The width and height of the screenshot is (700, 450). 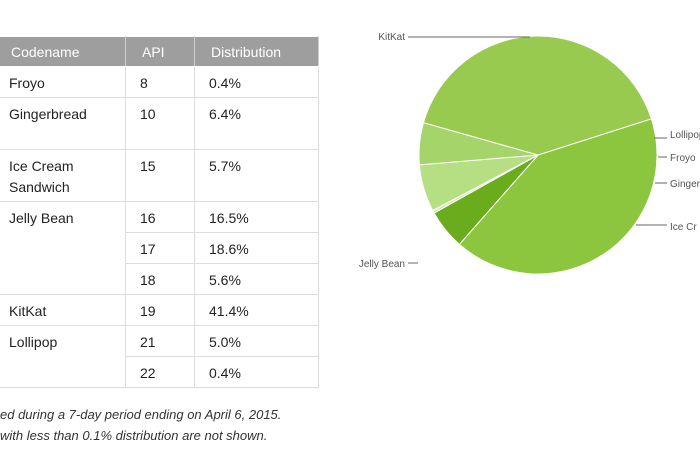 I want to click on api-cell: 19, so click(x=160, y=310).